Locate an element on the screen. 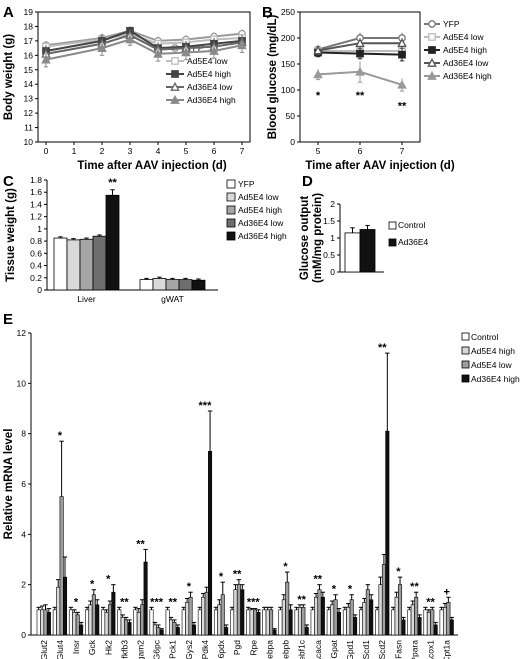  significance-mark-b: * is located at coordinates (318, 96).